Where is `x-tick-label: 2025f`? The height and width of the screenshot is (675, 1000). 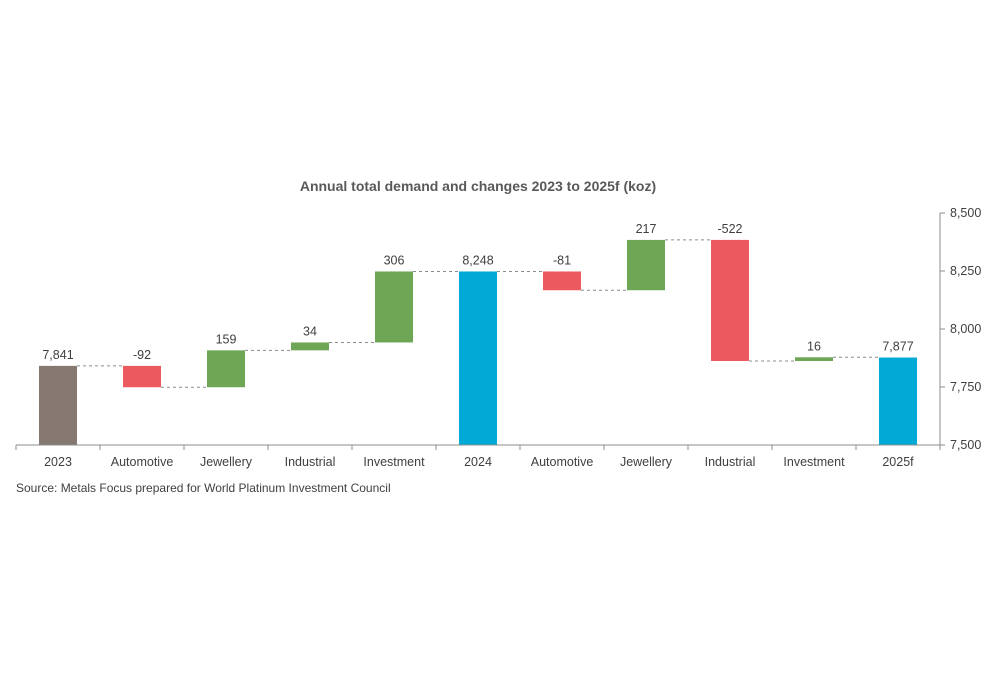
x-tick-label: 2025f is located at coordinates (898, 462).